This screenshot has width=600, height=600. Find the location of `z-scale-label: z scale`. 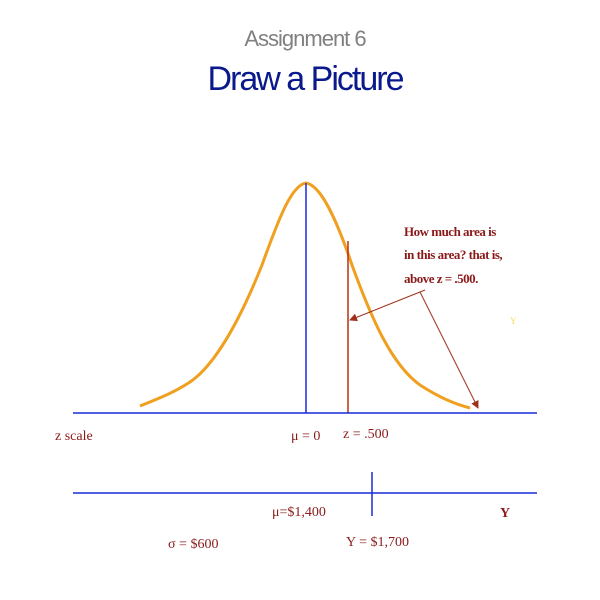

z-scale-label: z scale is located at coordinates (74, 436).